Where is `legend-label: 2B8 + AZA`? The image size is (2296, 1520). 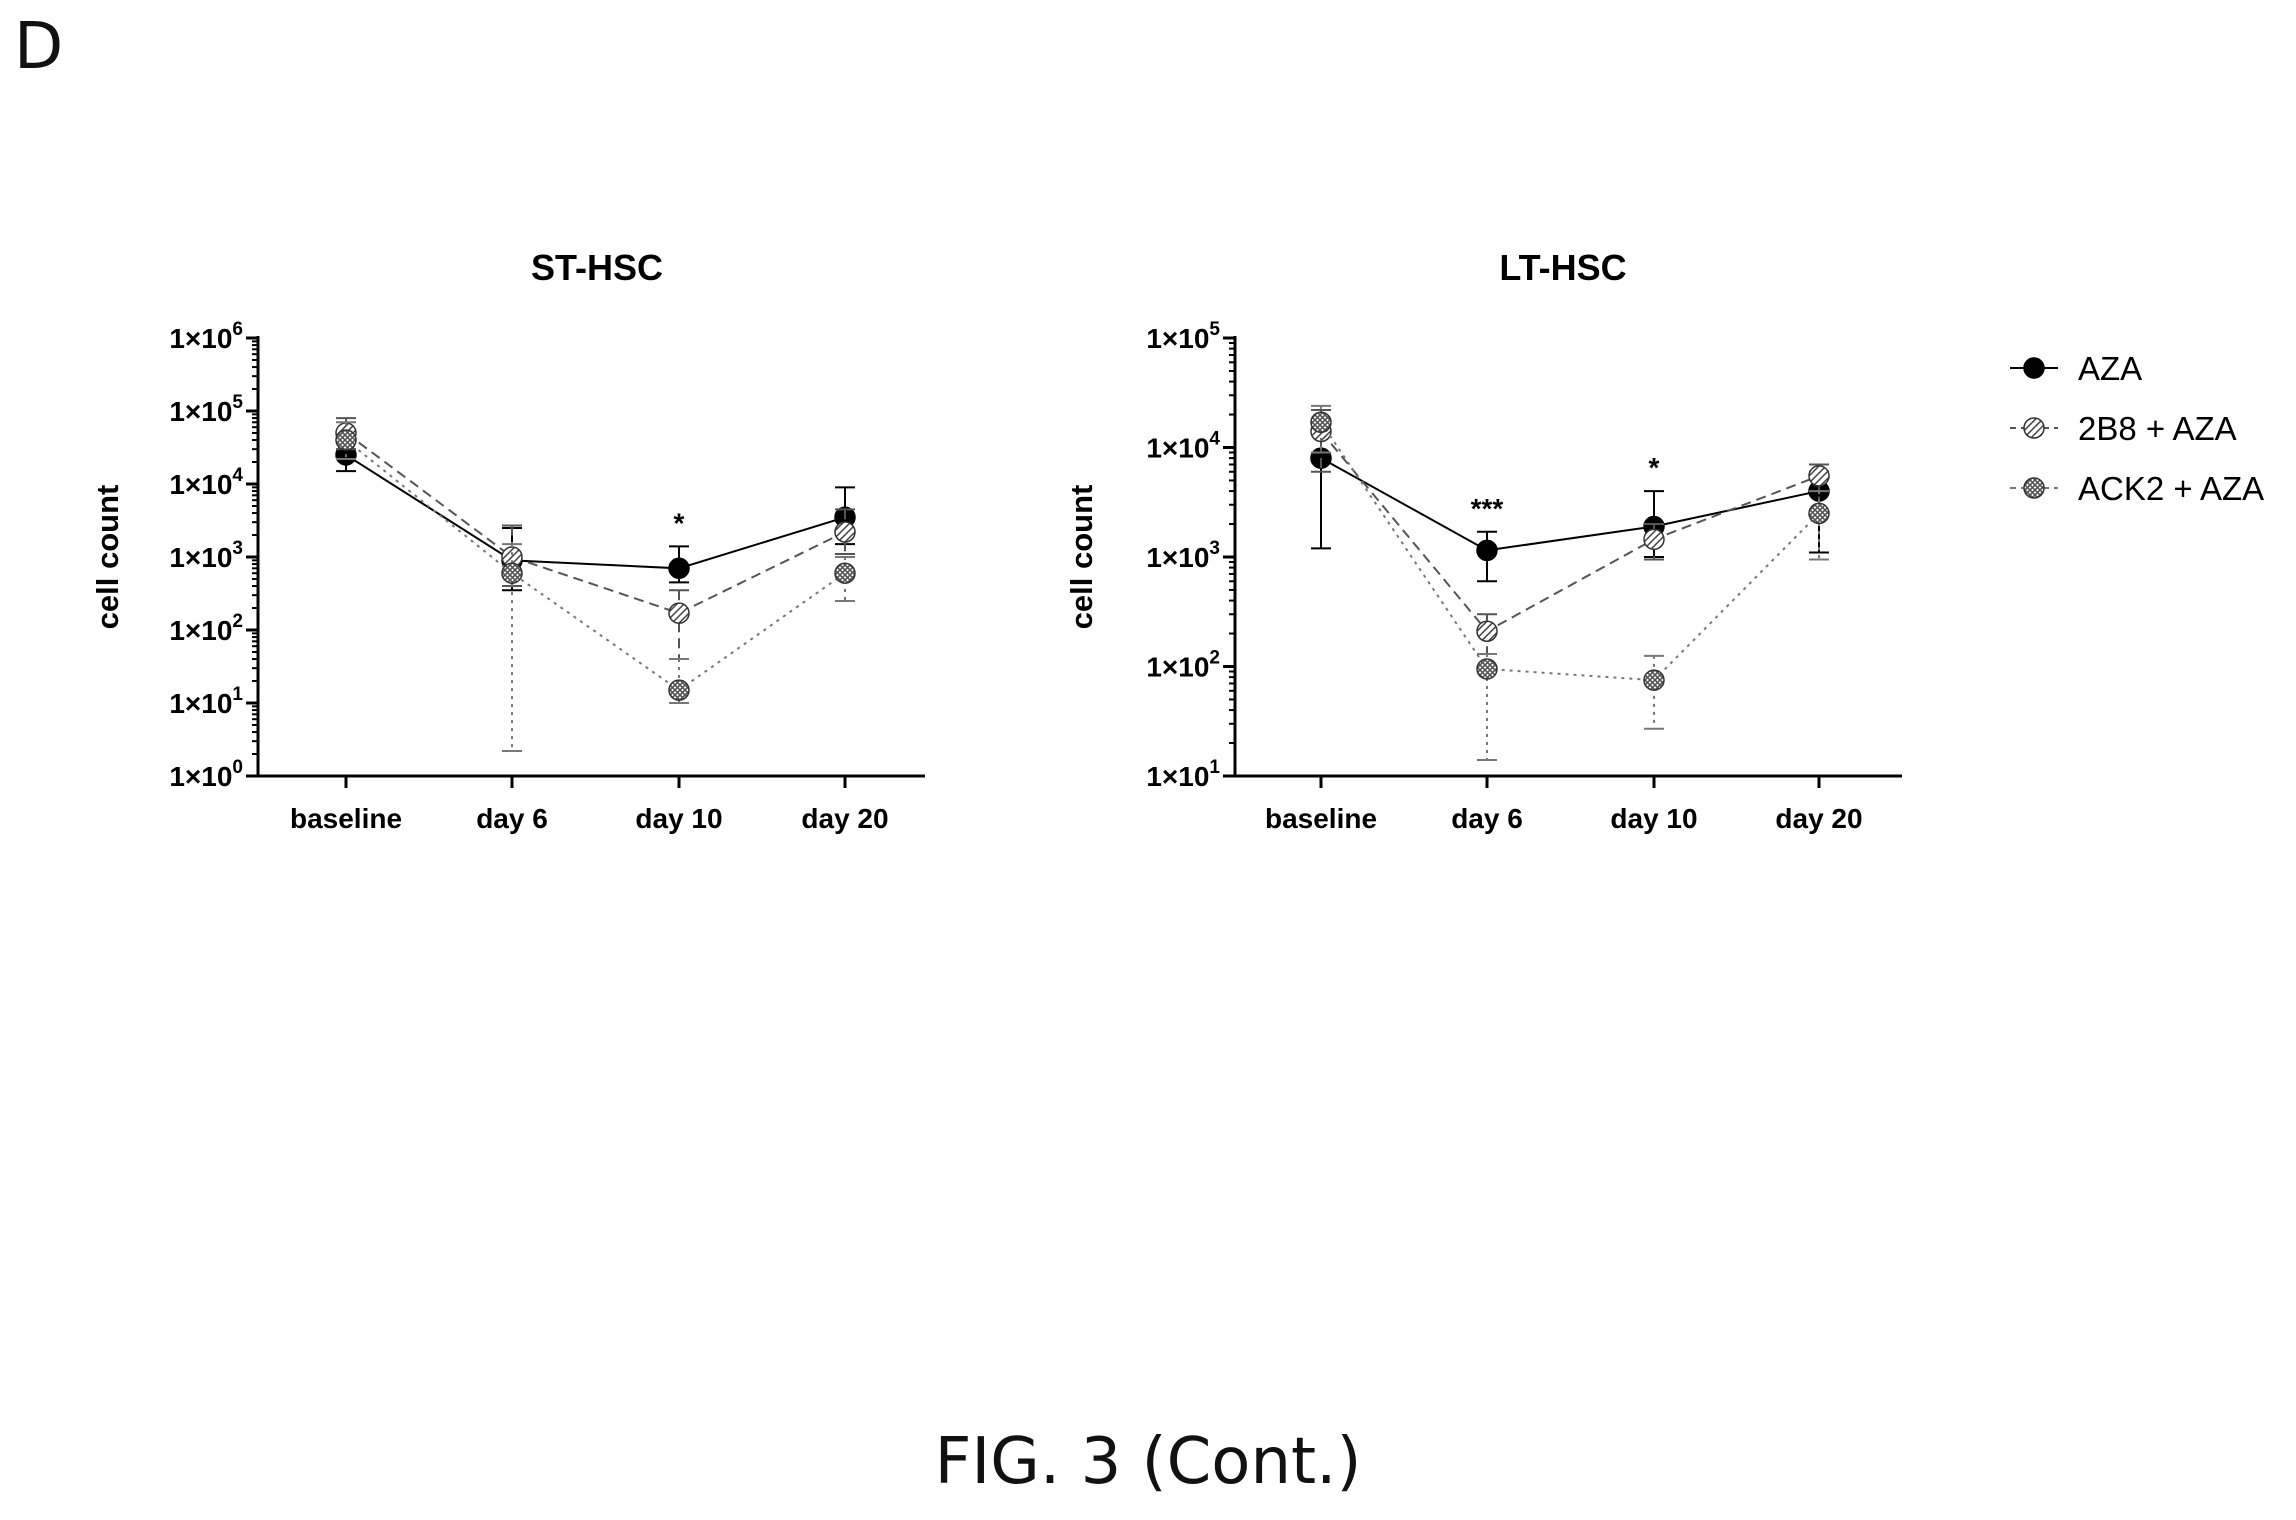
legend-label: 2B8 + AZA is located at coordinates (2157, 428).